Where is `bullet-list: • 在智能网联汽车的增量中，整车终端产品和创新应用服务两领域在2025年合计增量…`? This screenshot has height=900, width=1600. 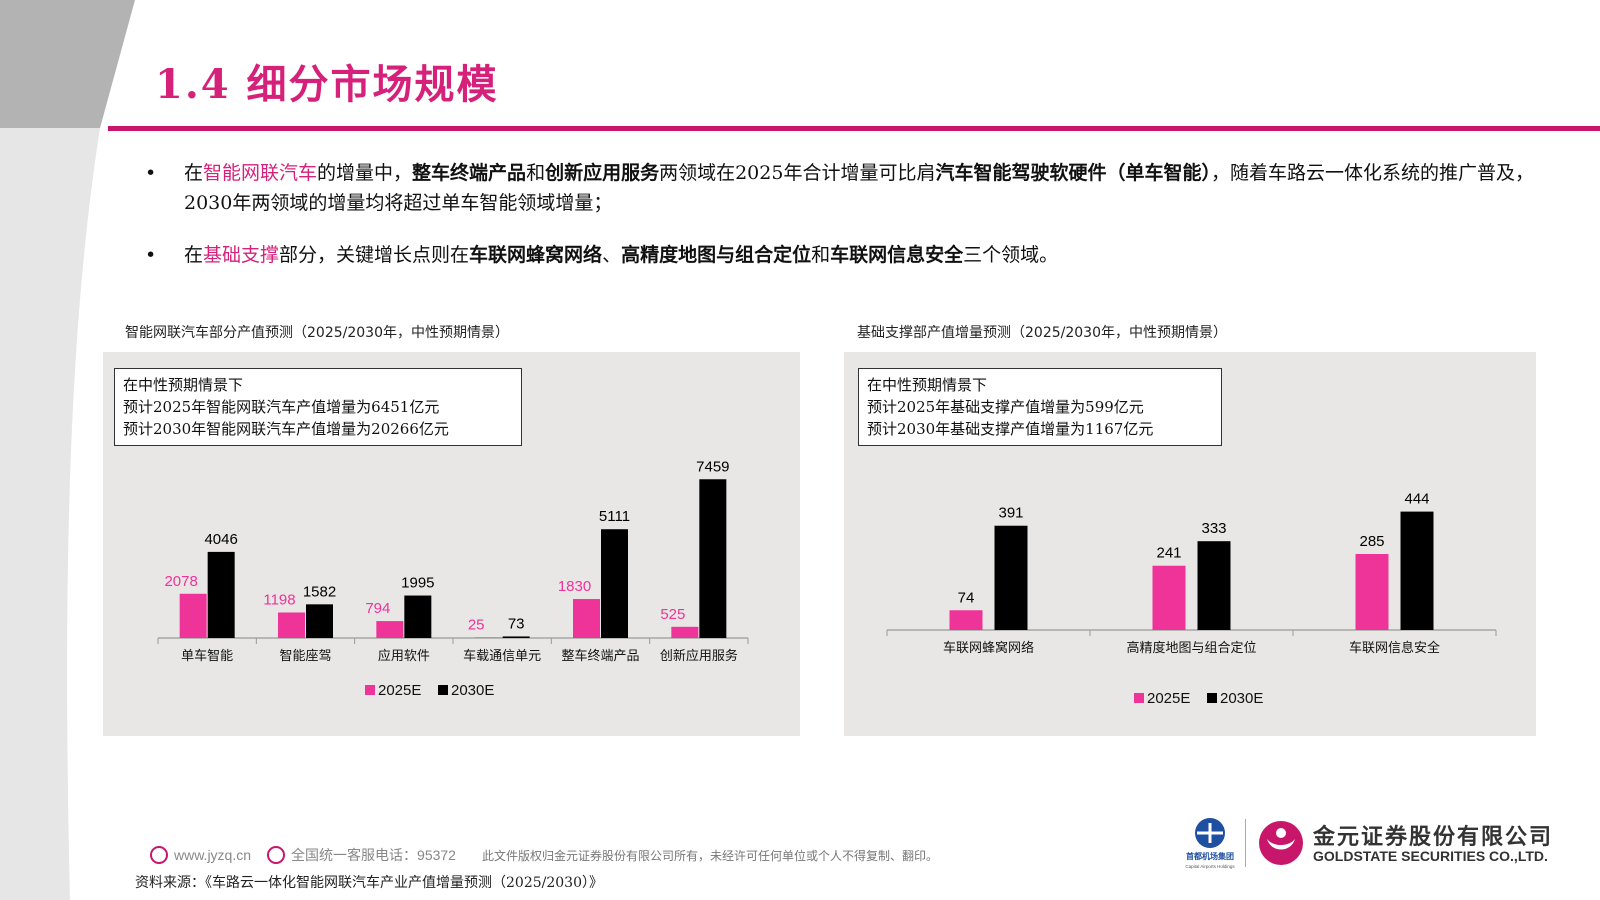
bullet-list: • 在智能网联汽车的增量中，整车终端产品和创新应用服务两领域在2025年合计增量… is located at coordinates (840, 225).